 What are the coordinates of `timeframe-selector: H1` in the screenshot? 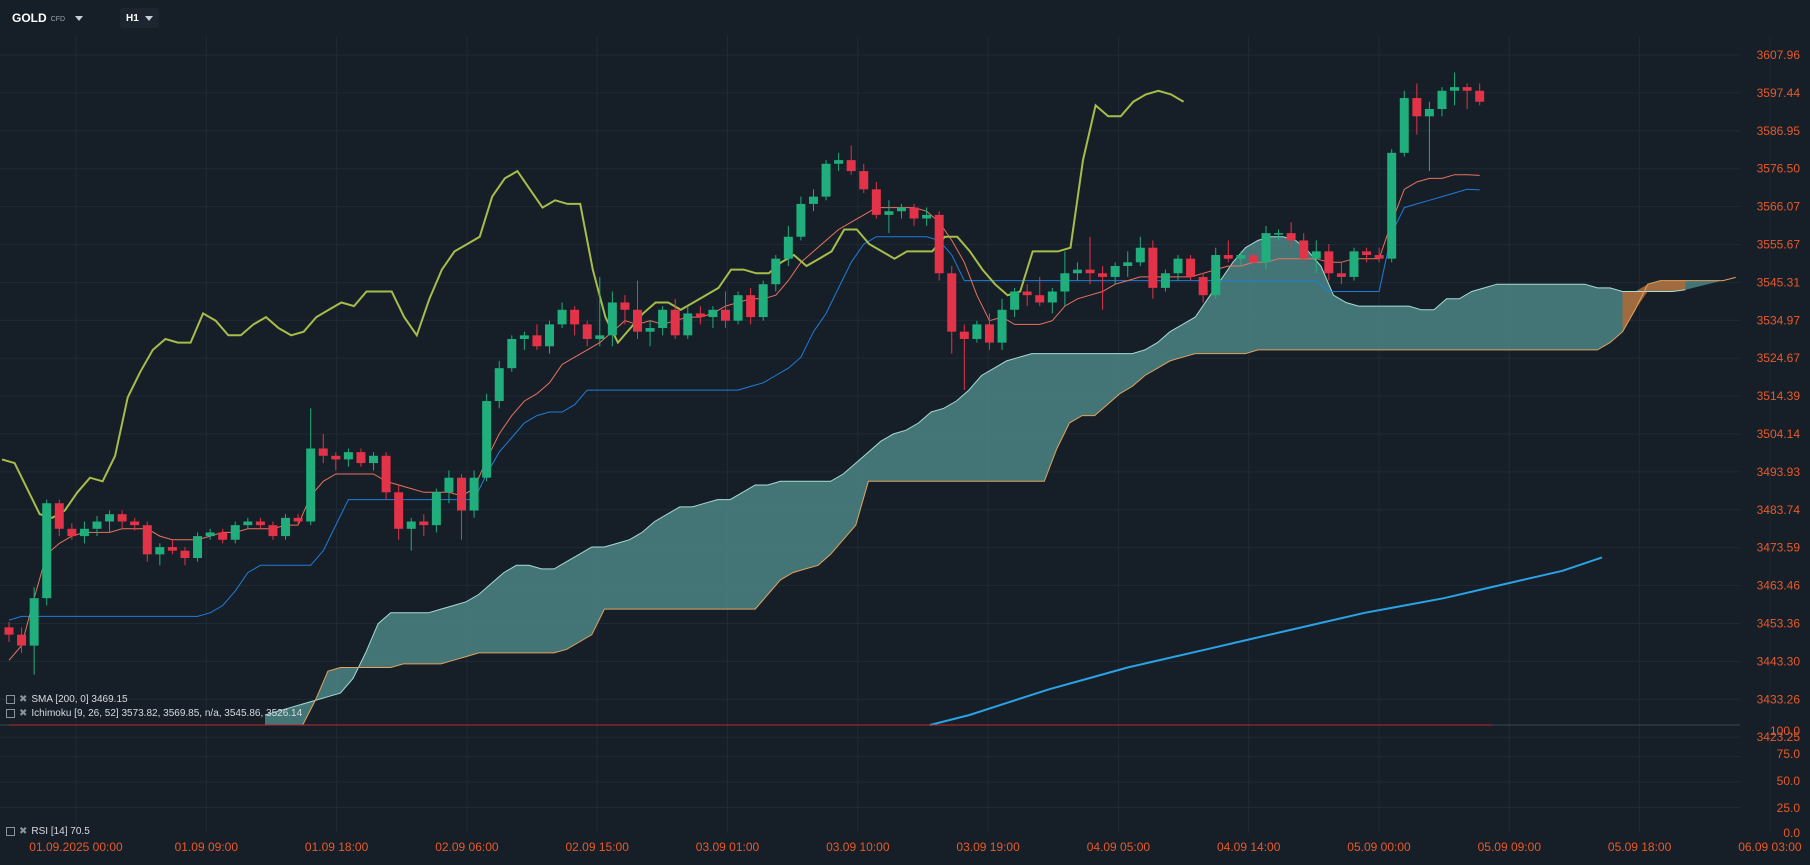 It's located at (139, 18).